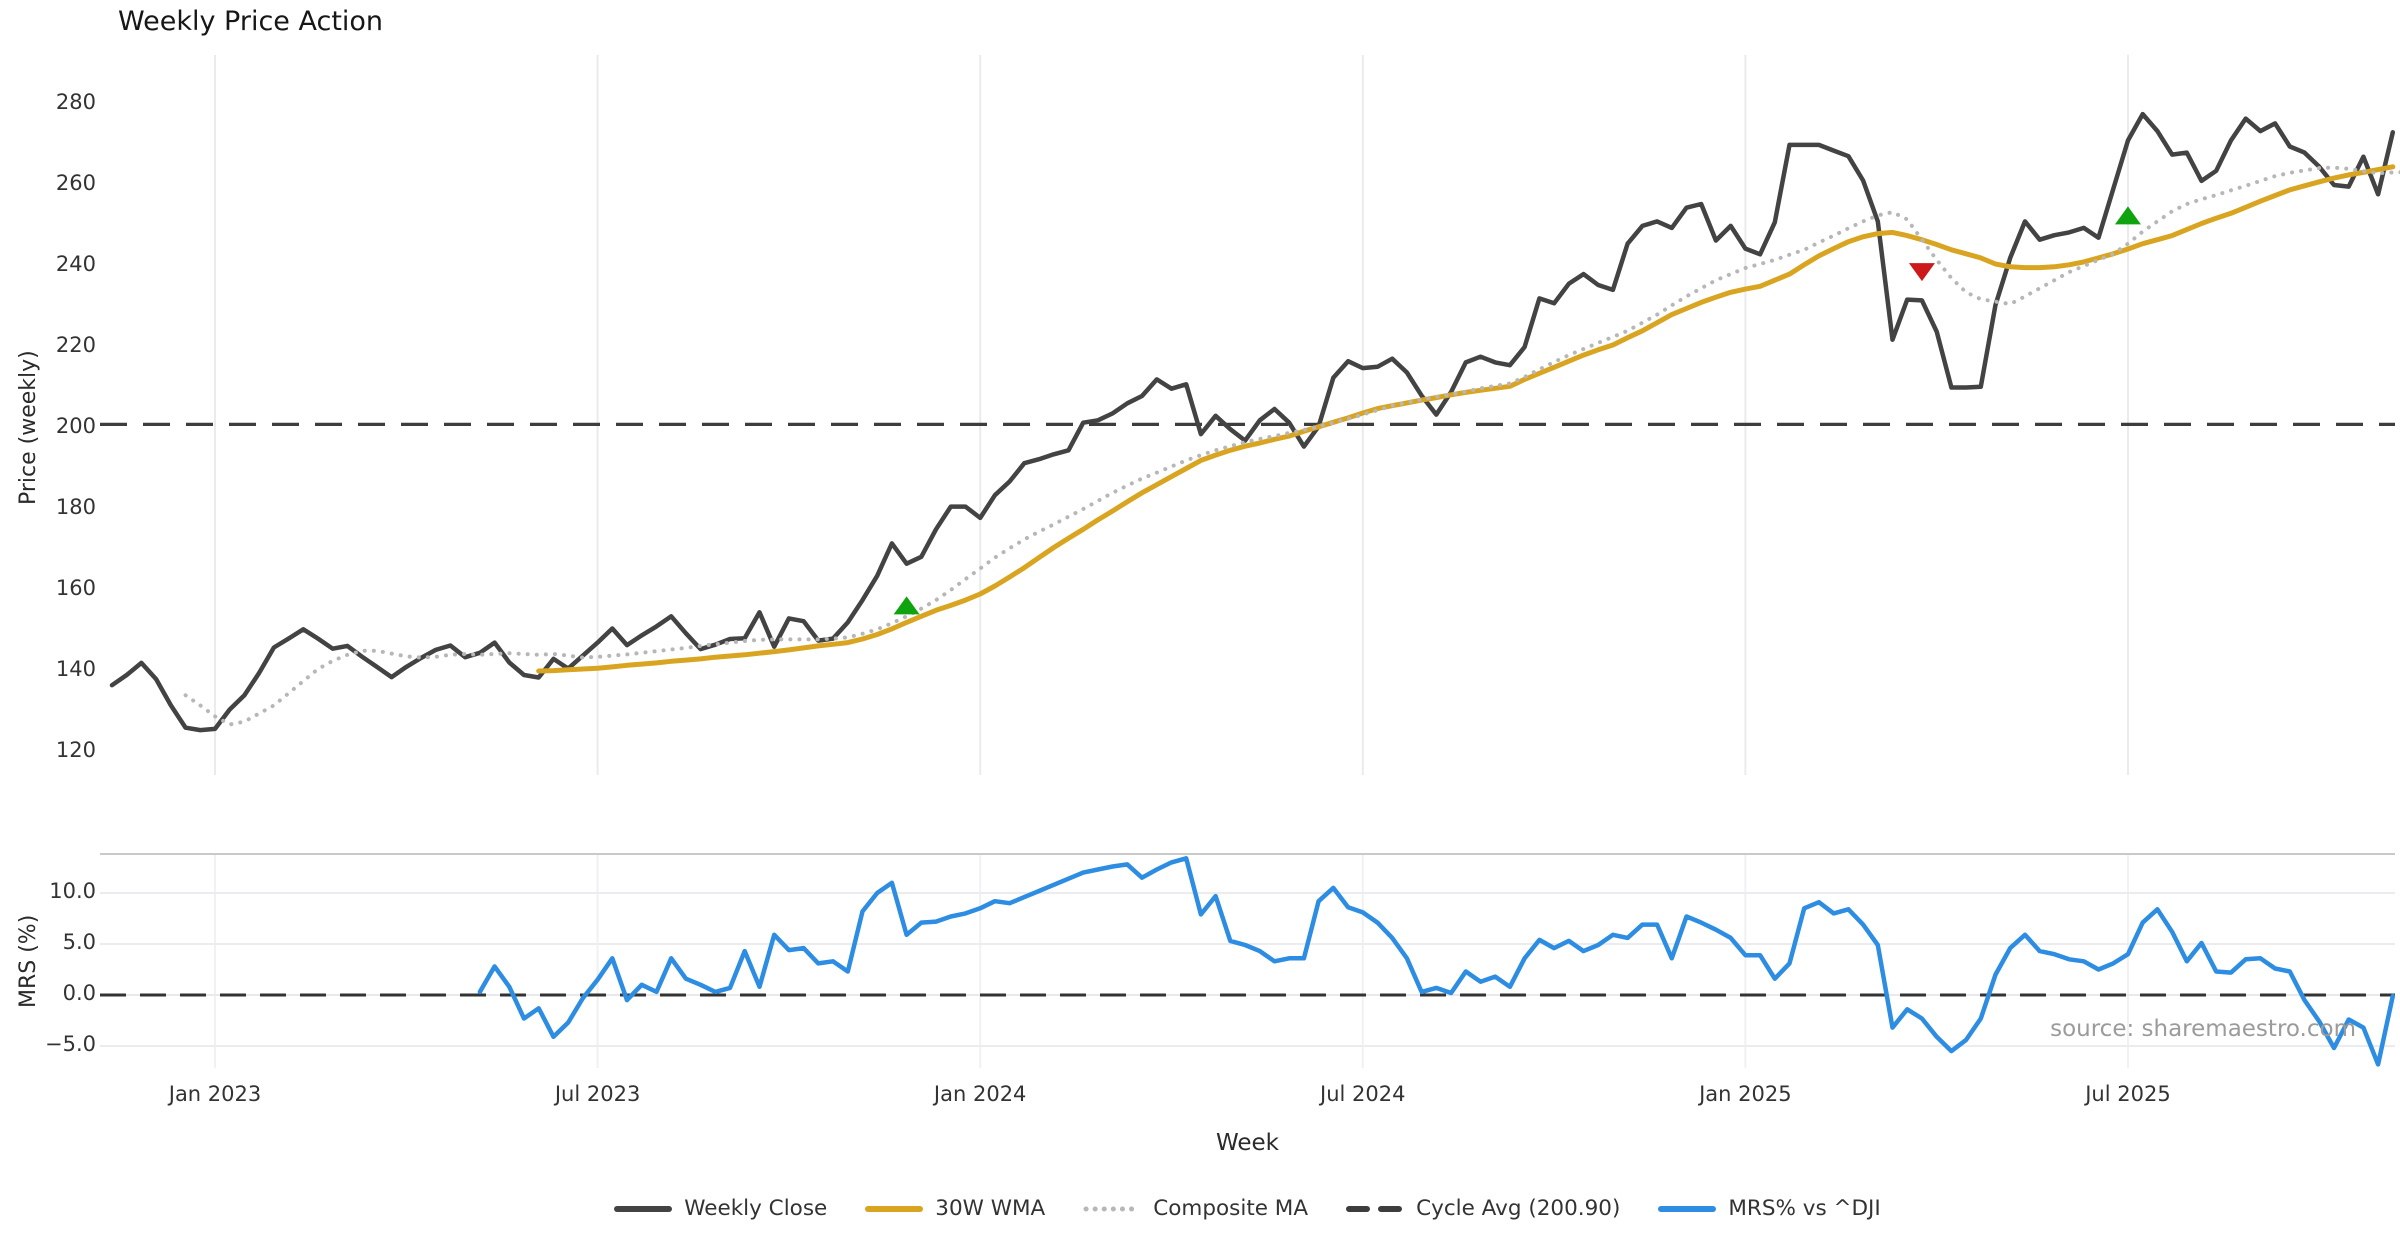 The image size is (2400, 1260). I want to click on legend-item-mrs-vs-dji: MRS% vs ^DJI, so click(1769, 1208).